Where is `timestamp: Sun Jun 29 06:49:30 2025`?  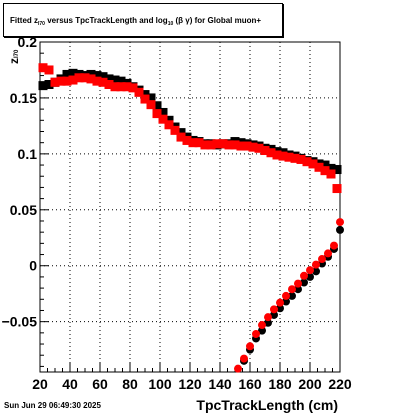 timestamp: Sun Jun 29 06:49:30 2025 is located at coordinates (52, 405).